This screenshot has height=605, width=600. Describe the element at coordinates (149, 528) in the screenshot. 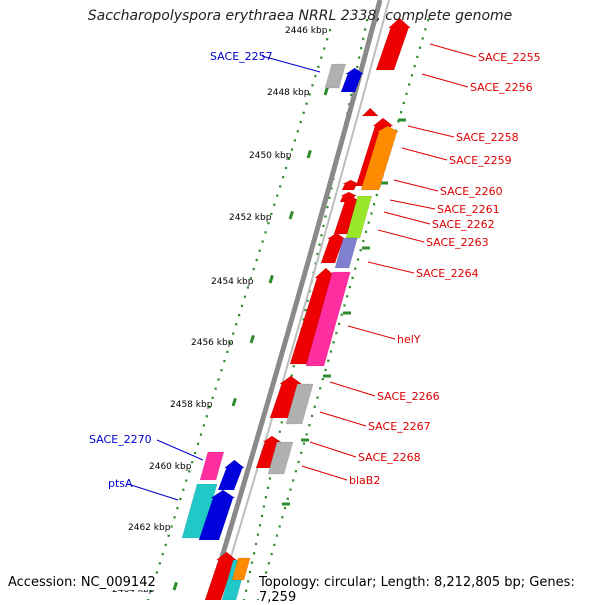

I see `scale-label: 2462 kbp` at that location.